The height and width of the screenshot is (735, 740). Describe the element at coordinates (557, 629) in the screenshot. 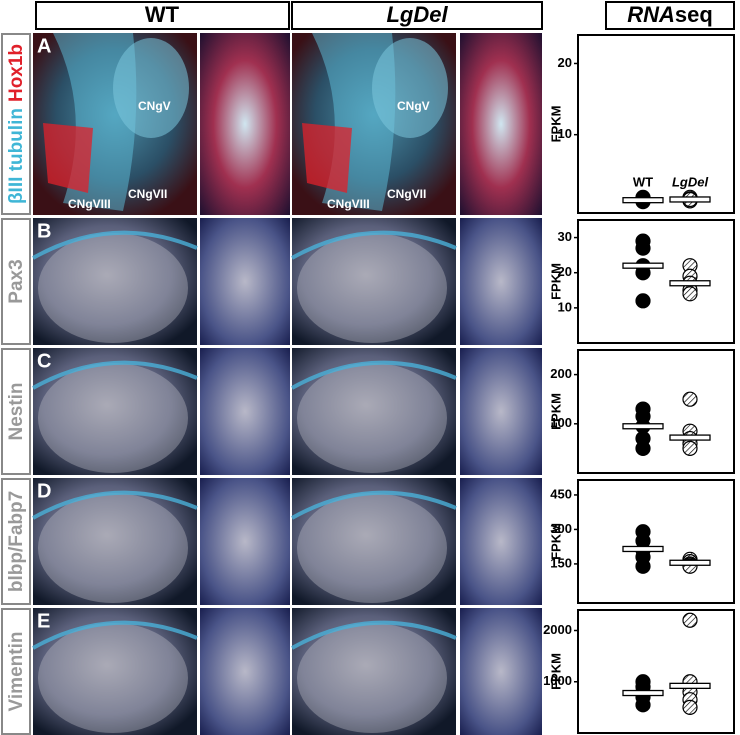

I see `y-tick-label: 2000` at that location.